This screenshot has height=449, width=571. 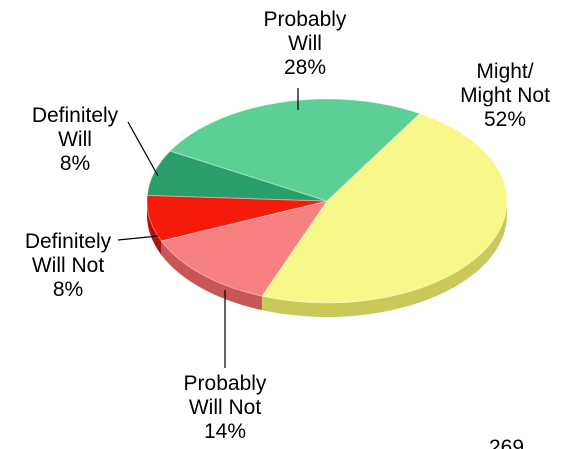 What do you see at coordinates (507, 442) in the screenshot?
I see `page-number: 269` at bounding box center [507, 442].